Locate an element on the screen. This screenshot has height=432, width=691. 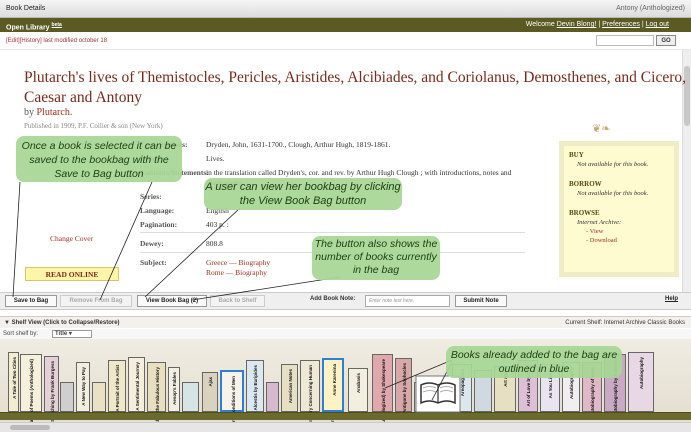
history-link: [History] is located at coordinates (30, 41).